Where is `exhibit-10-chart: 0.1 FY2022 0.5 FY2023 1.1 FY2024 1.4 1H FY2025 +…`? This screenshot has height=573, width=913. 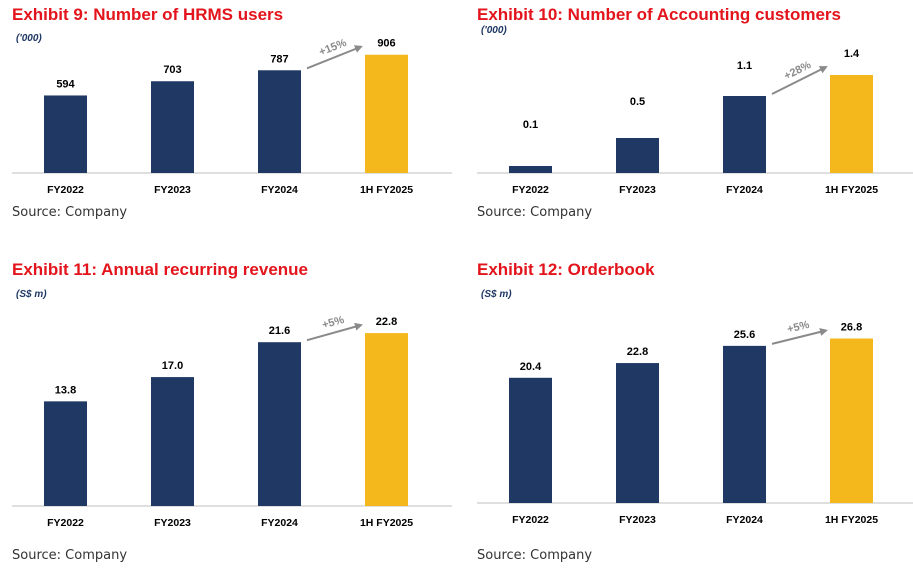
exhibit-10-chart: 0.1 FY2022 0.5 FY2023 1.1 FY2024 1.4 1H FY2025 +… is located at coordinates (695, 122).